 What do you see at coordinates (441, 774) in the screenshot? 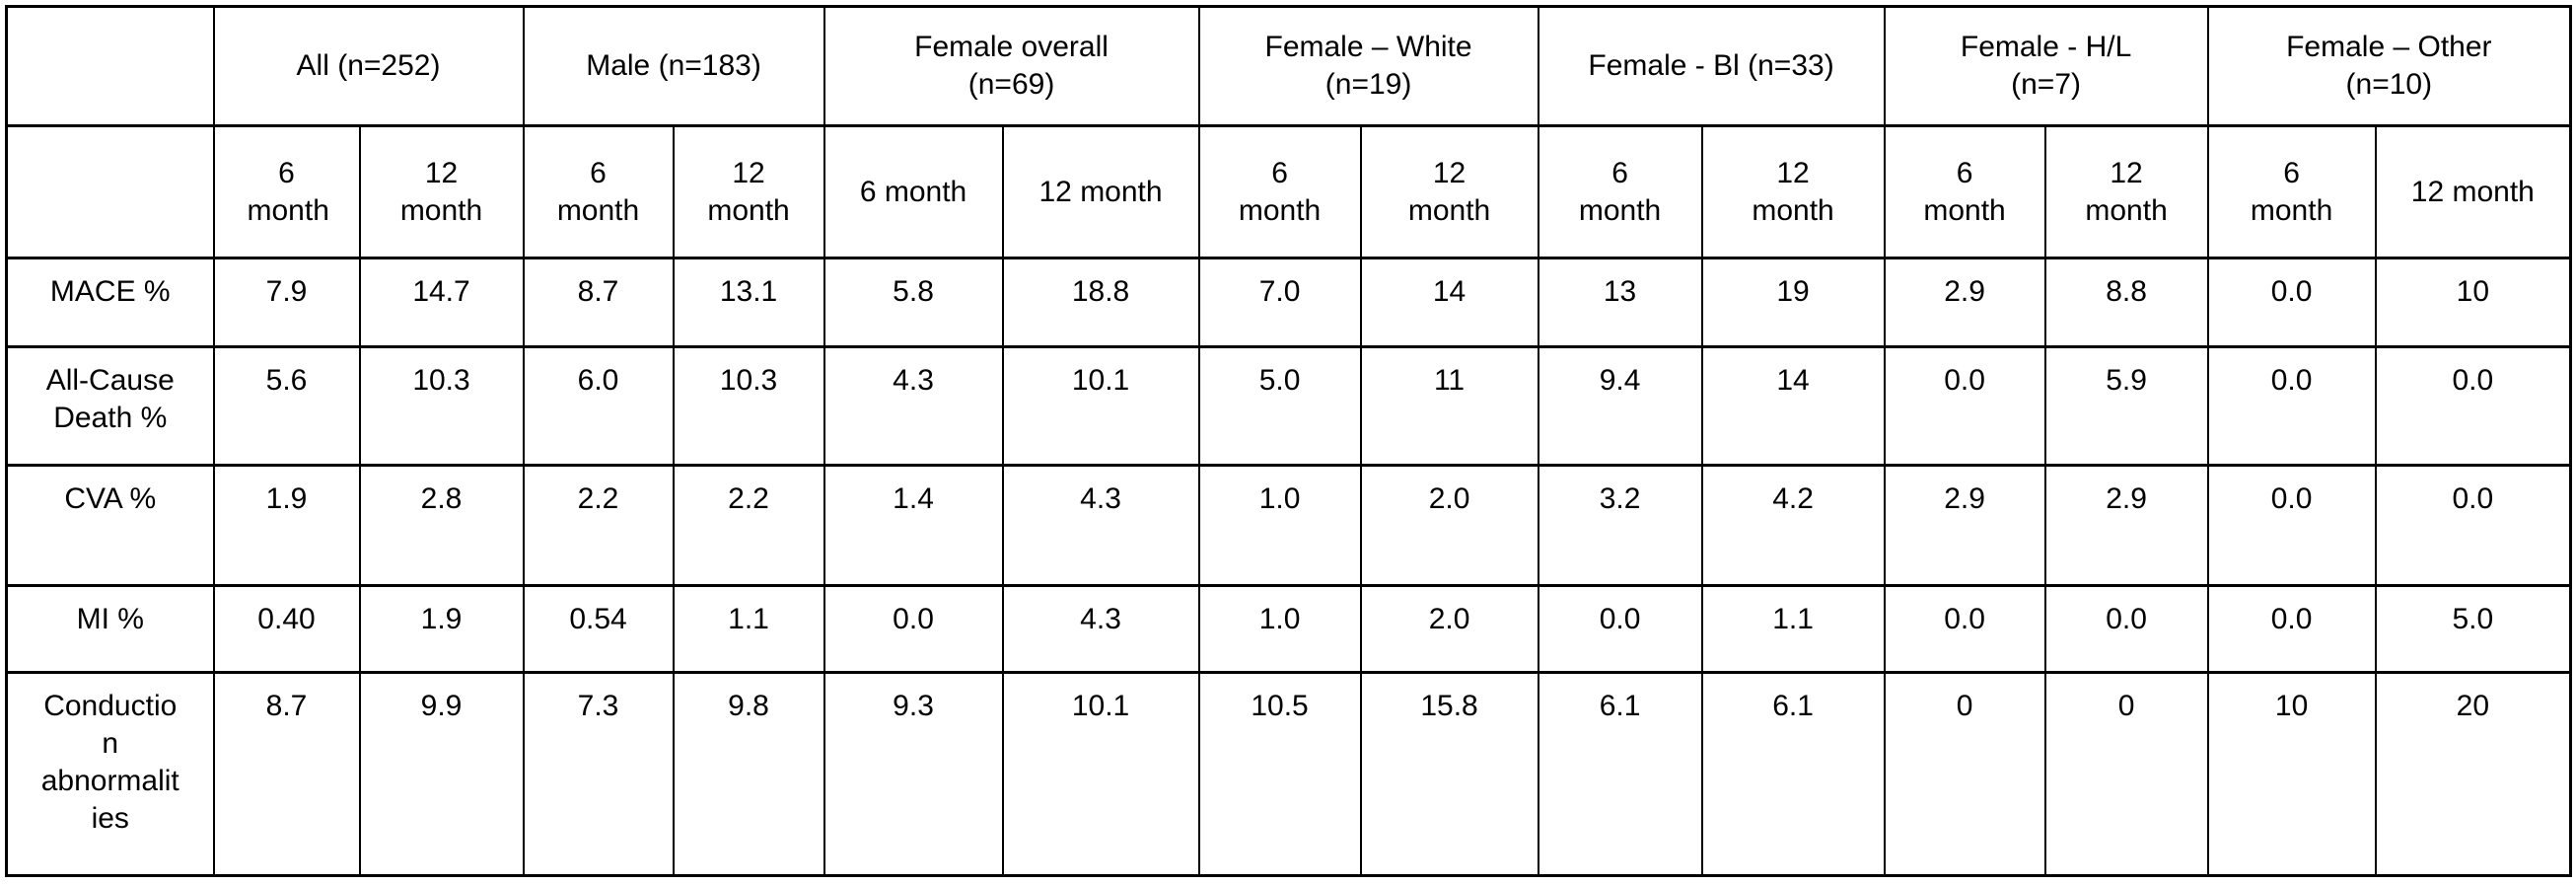
I see `data-cell: 9.9` at bounding box center [441, 774].